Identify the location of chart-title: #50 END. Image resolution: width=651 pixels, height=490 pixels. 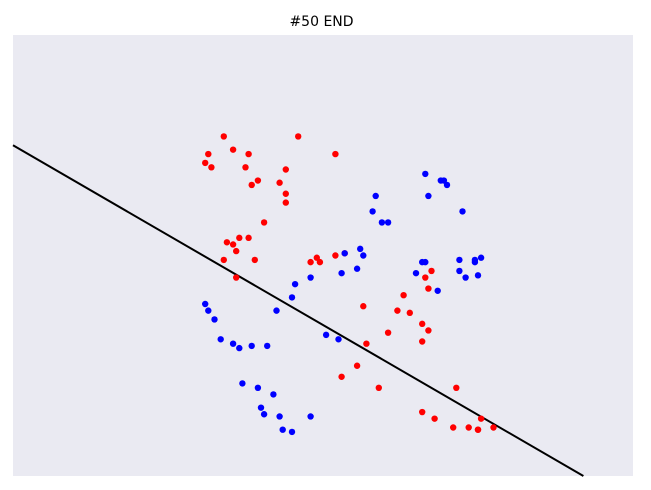
(321, 22).